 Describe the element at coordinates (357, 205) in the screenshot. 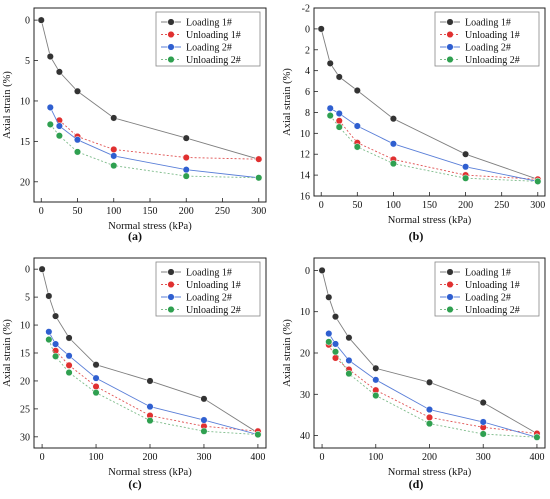

I see `x-tick-label: 50` at that location.